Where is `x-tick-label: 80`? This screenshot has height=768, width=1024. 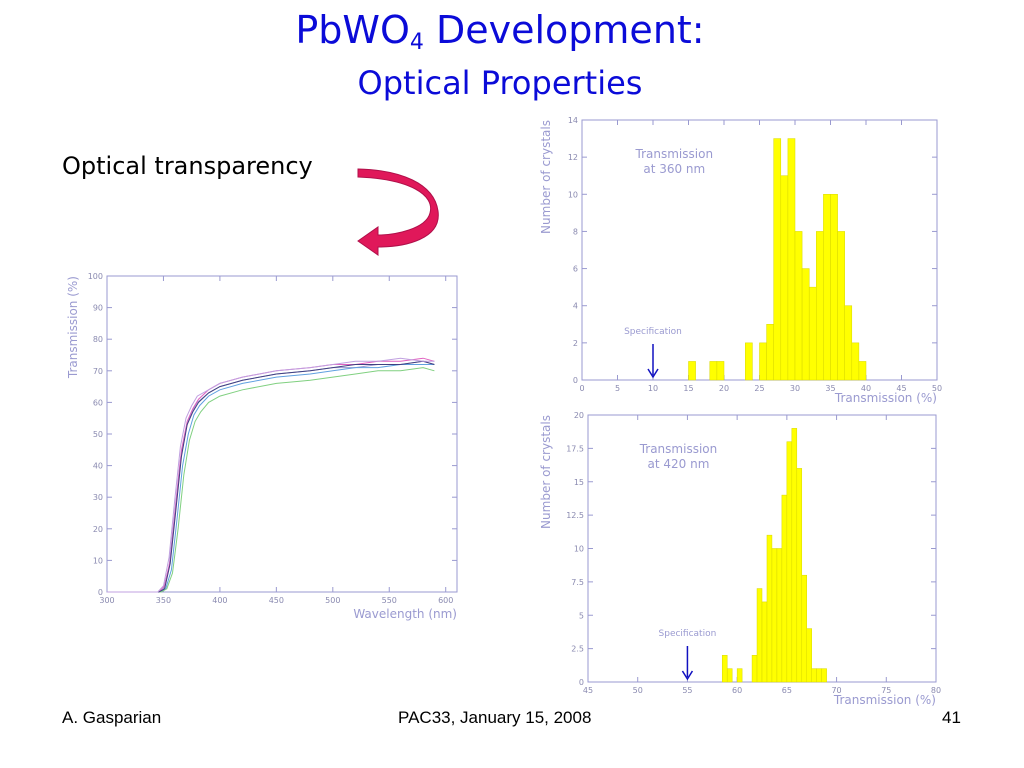
x-tick-label: 80 is located at coordinates (936, 690).